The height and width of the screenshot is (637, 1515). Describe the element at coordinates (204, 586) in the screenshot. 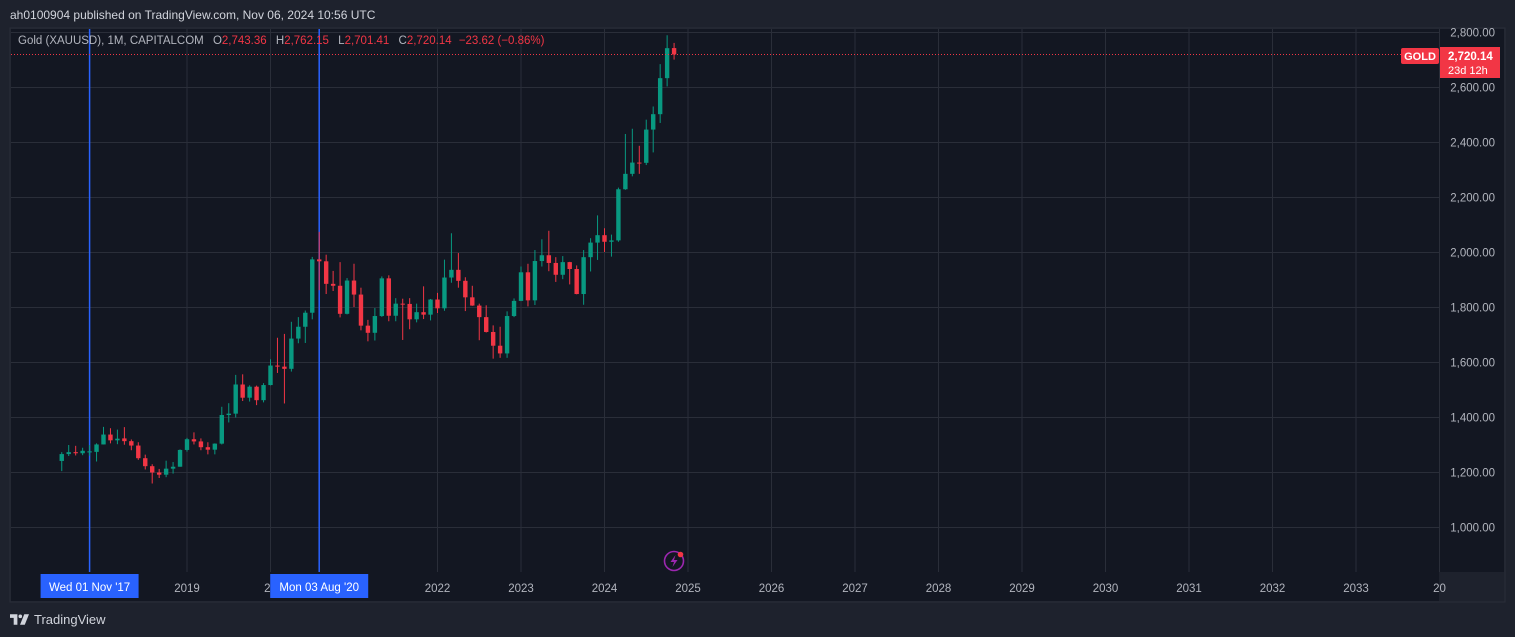

I see `marker-labels: Wed 01 Nov '17 Mon 03 Aug '20` at that location.